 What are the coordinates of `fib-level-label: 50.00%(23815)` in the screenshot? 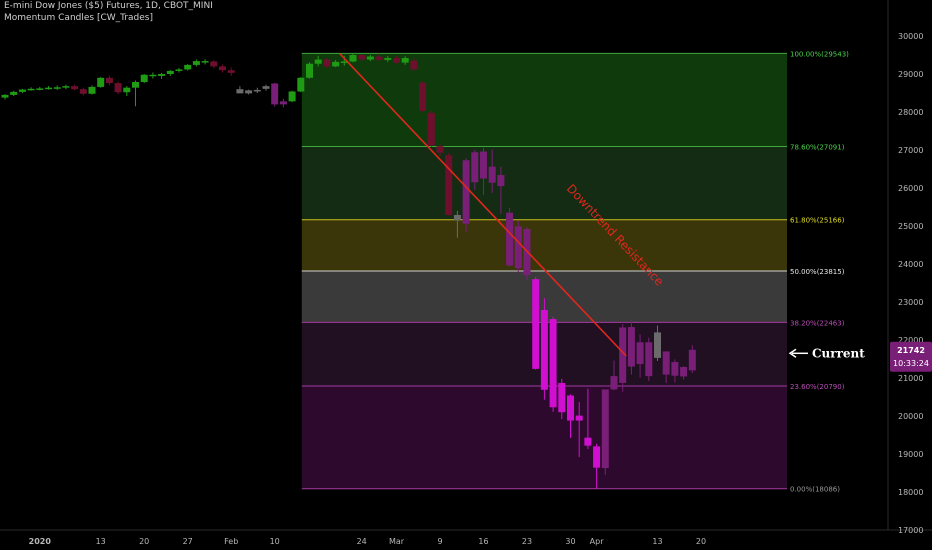 It's located at (817, 272).